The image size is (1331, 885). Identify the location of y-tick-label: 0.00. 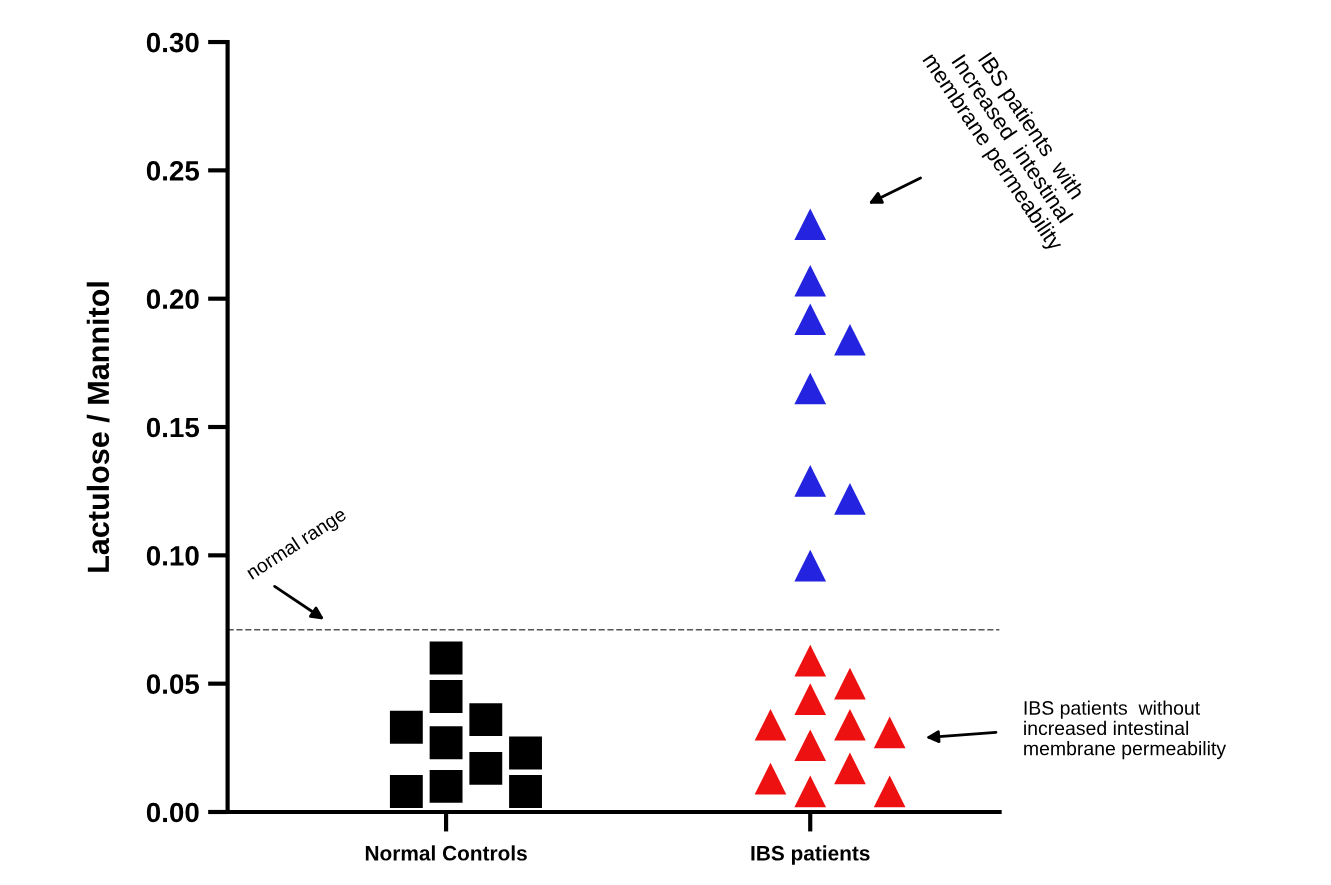
(172, 812).